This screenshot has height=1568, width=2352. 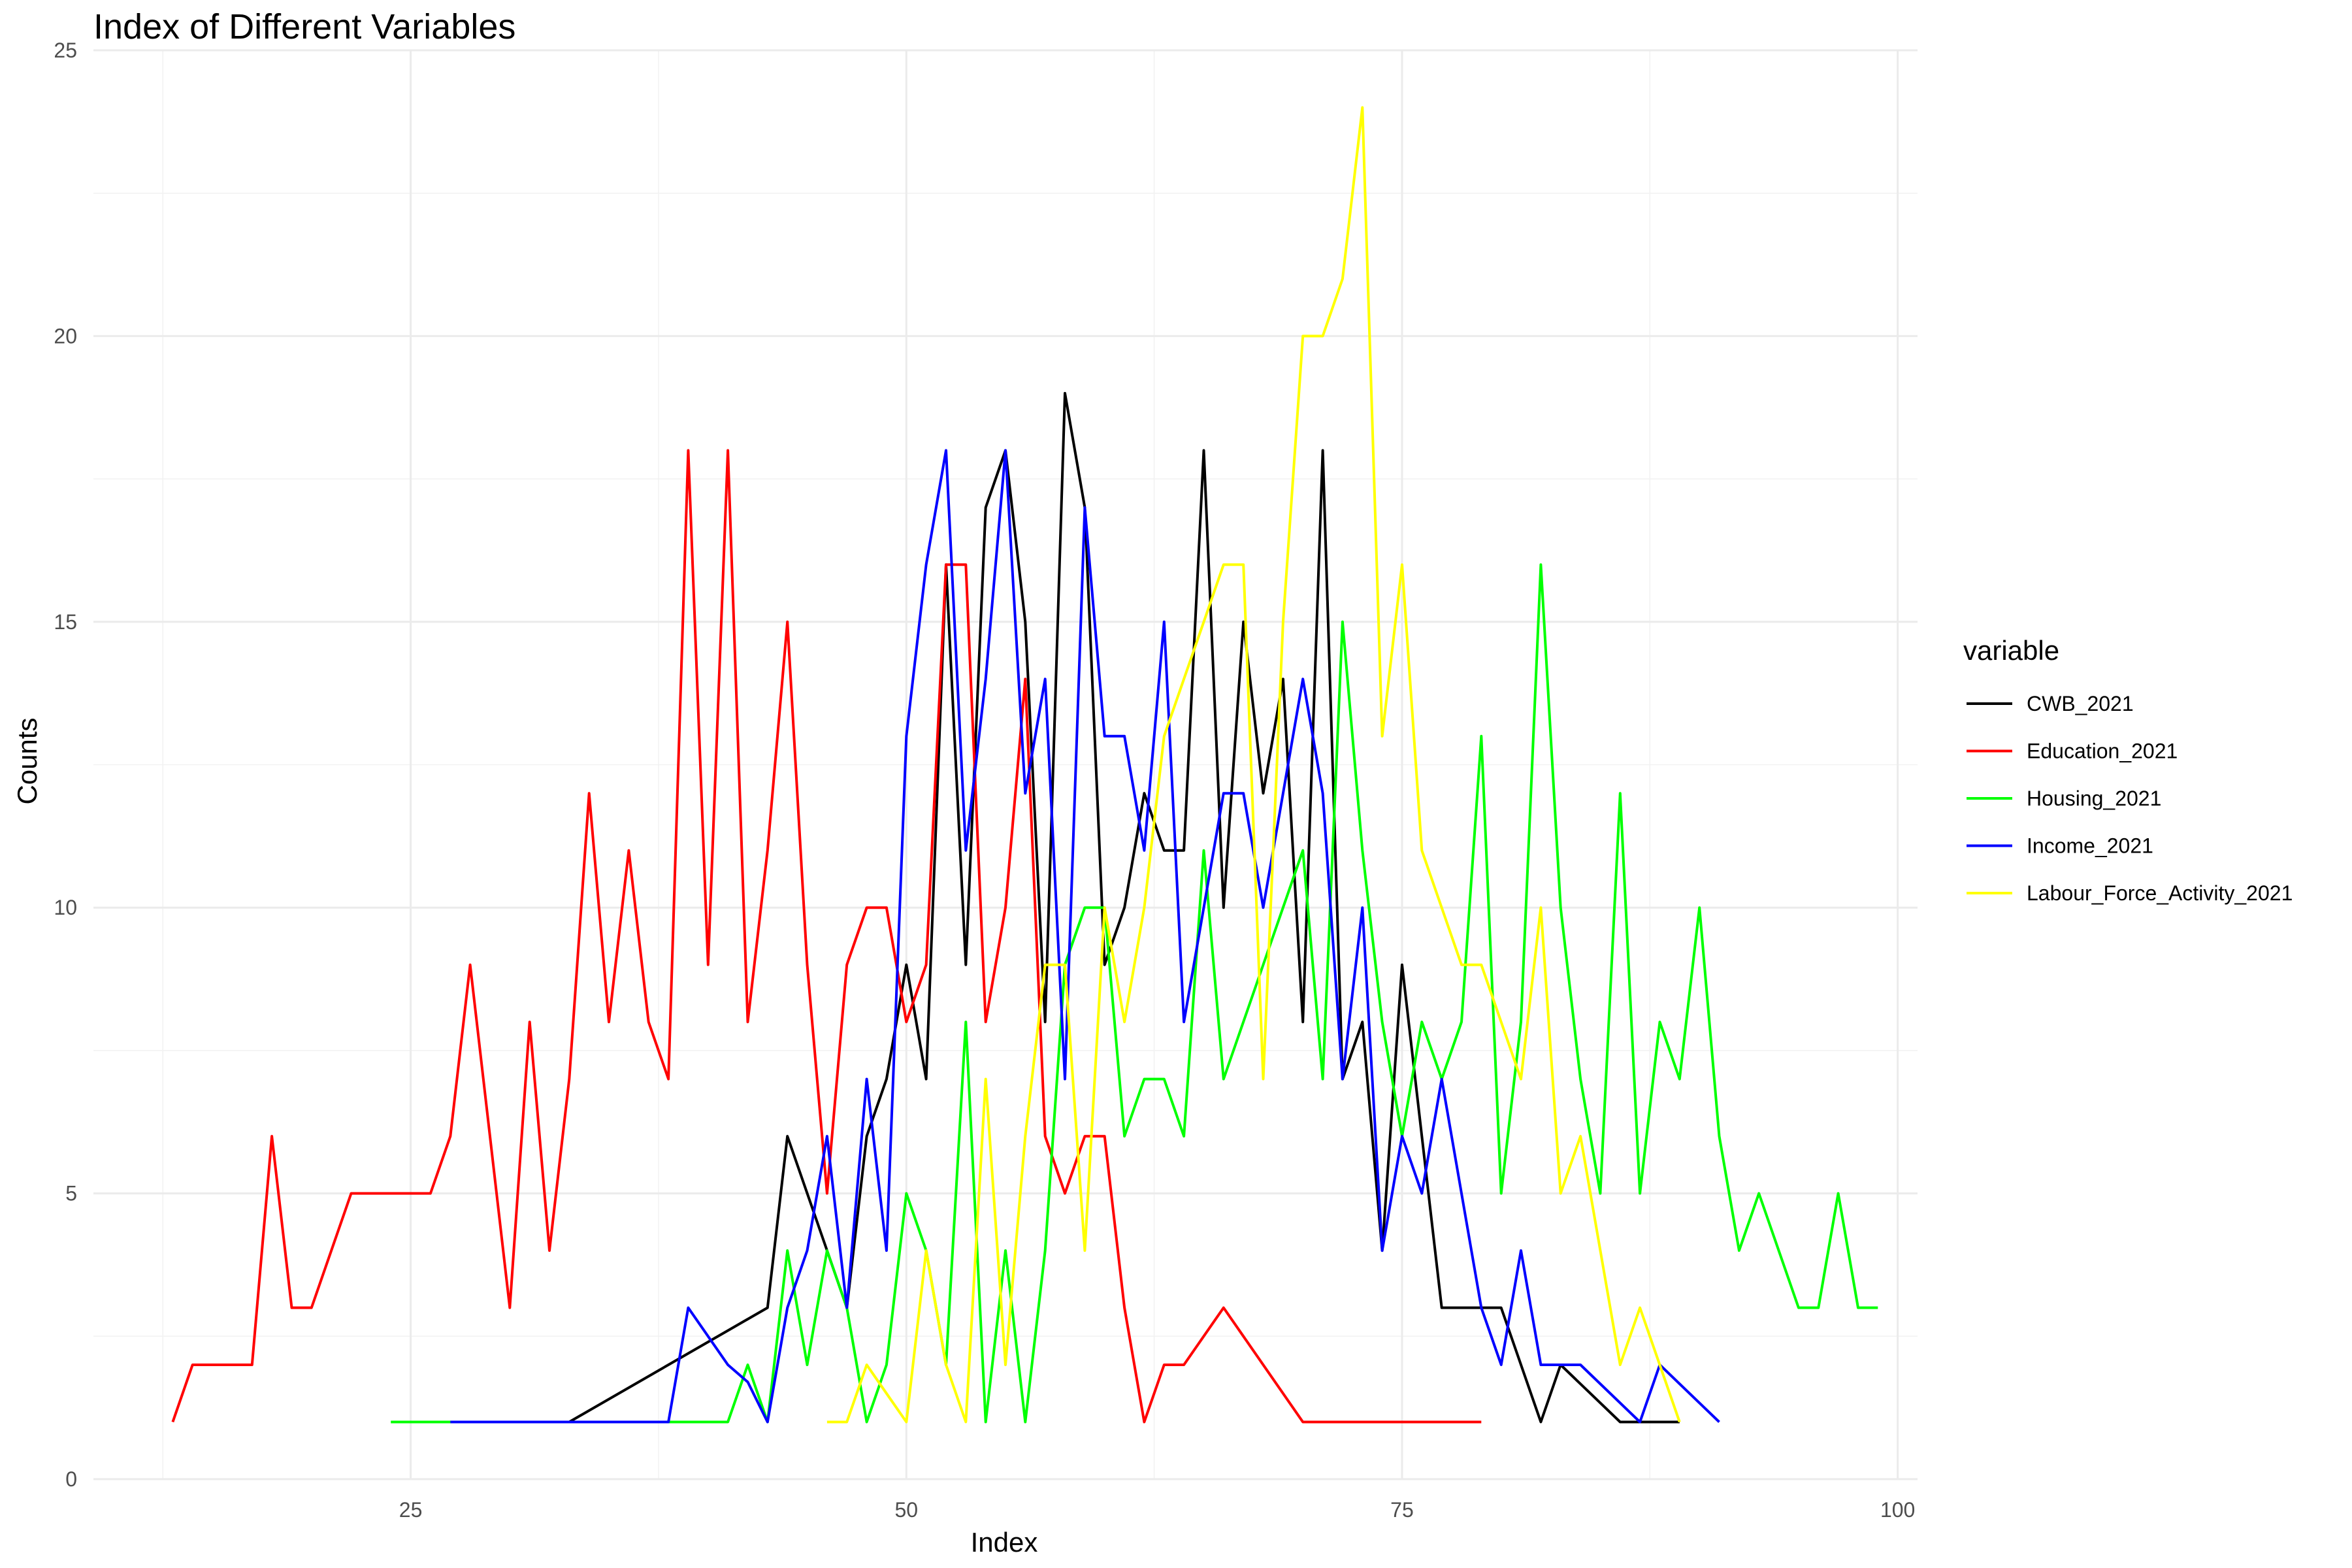 I want to click on legend-item: Education_2021, so click(x=2072, y=751).